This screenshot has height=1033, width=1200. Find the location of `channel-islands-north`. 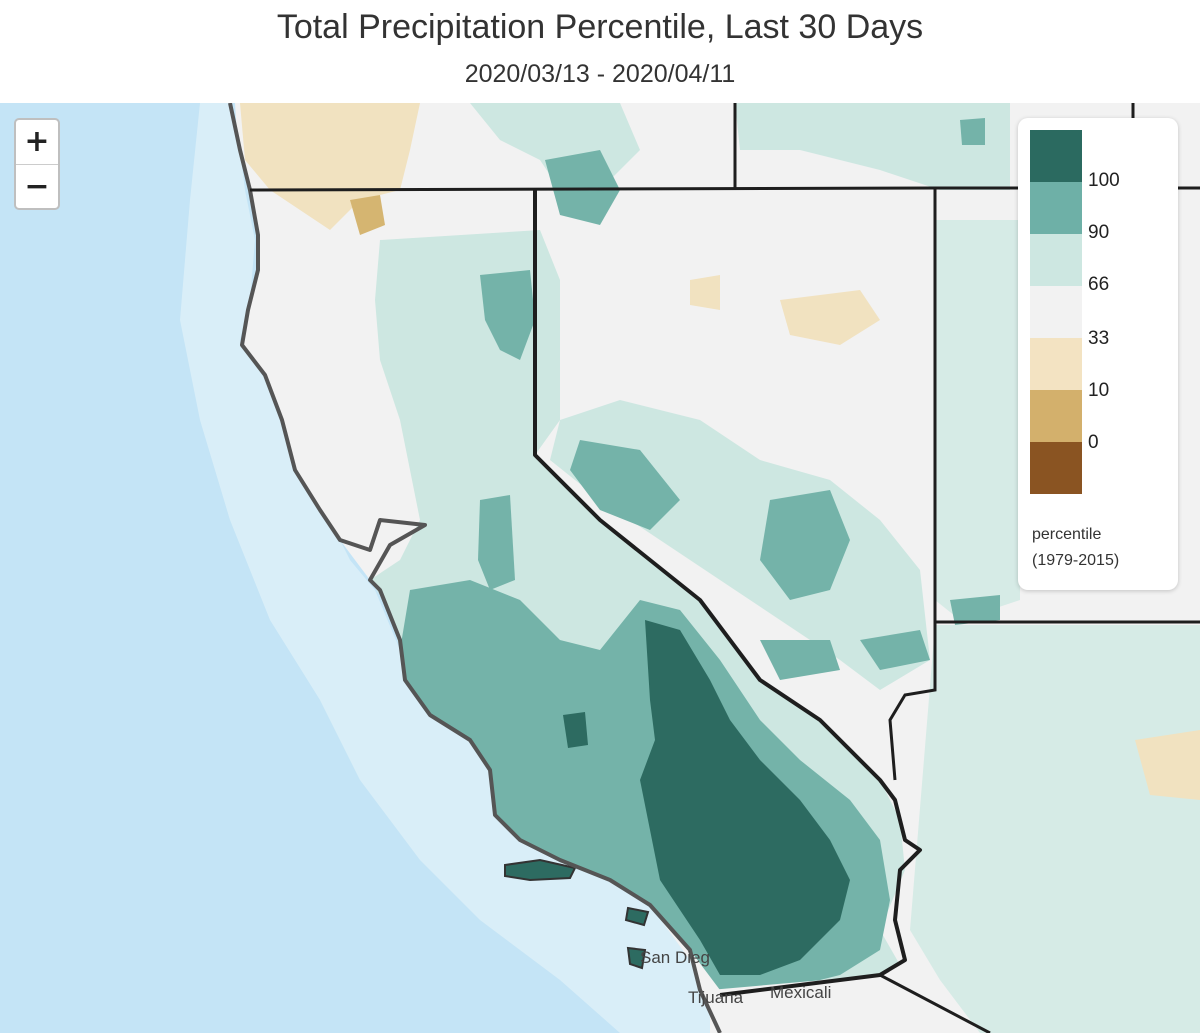

channel-islands-north is located at coordinates (540, 870).